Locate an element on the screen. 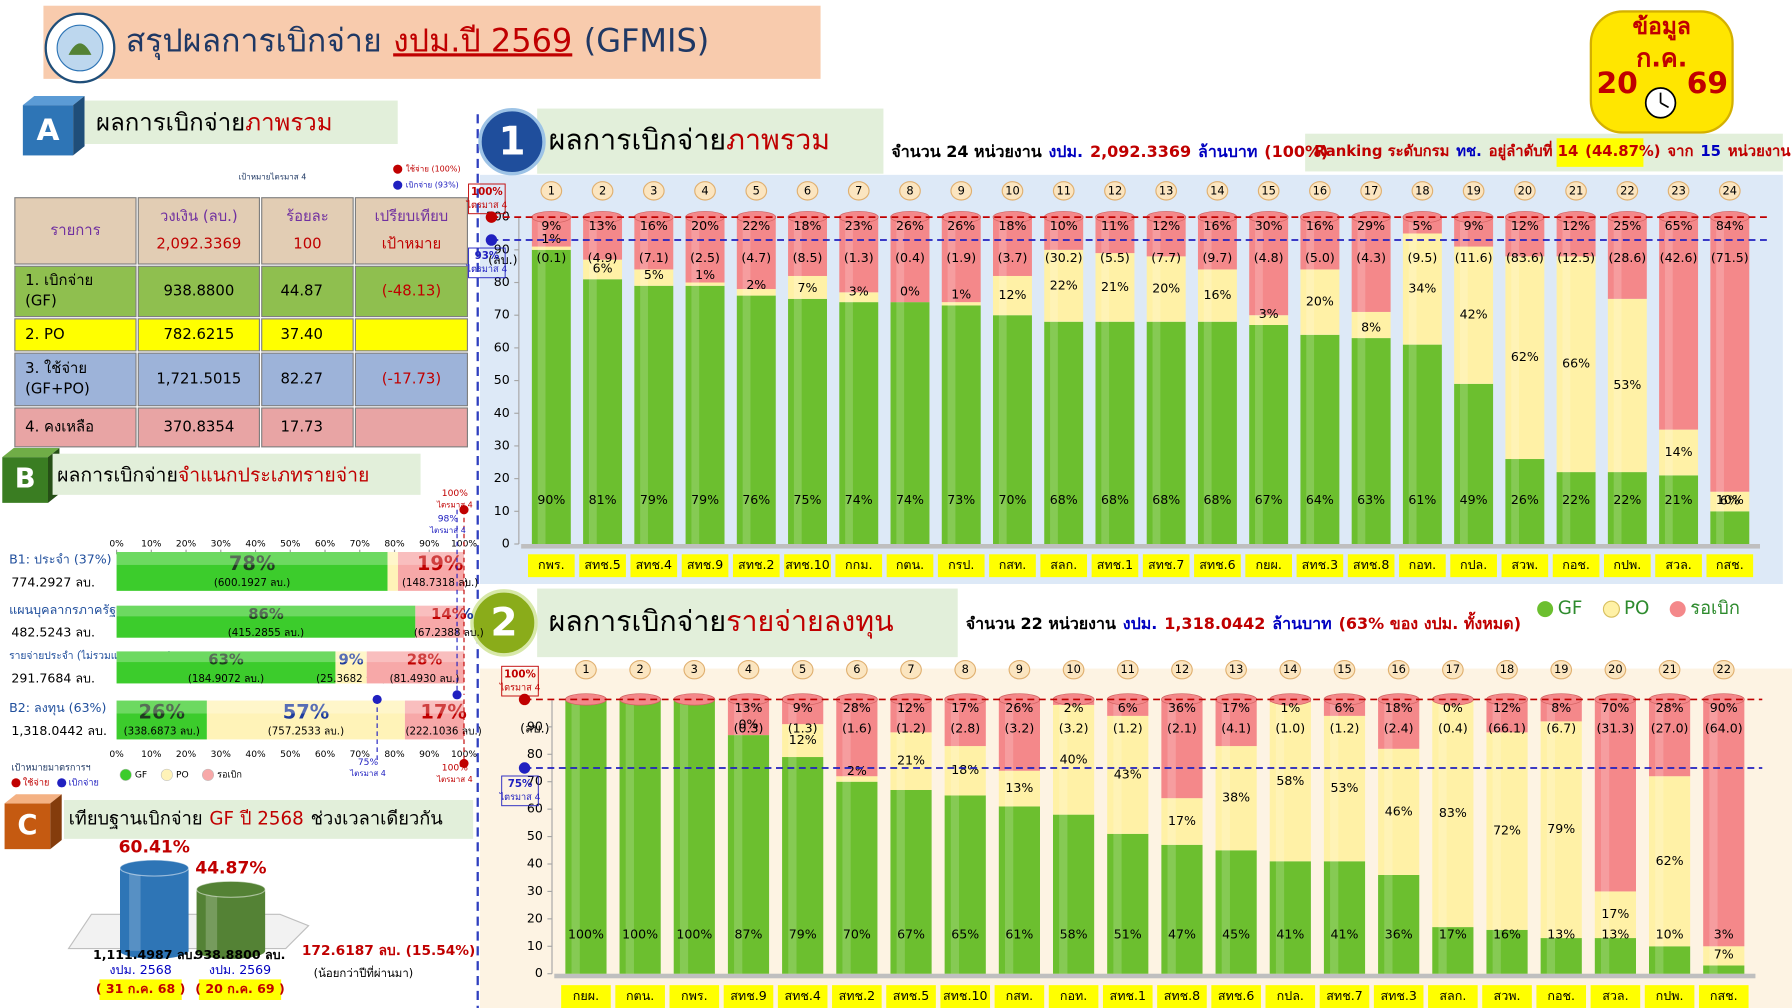 The image size is (1792, 1008). section-title-bg is located at coordinates (236, 474).